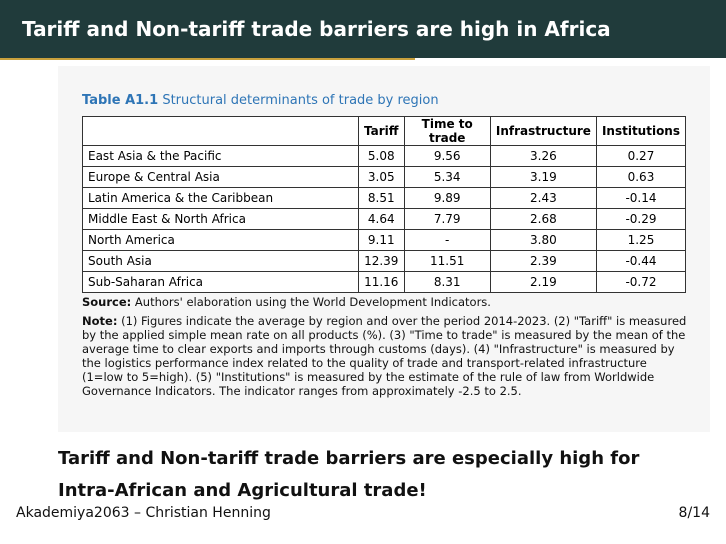  What do you see at coordinates (447, 219) in the screenshot?
I see `table-cell: 7.79` at bounding box center [447, 219].